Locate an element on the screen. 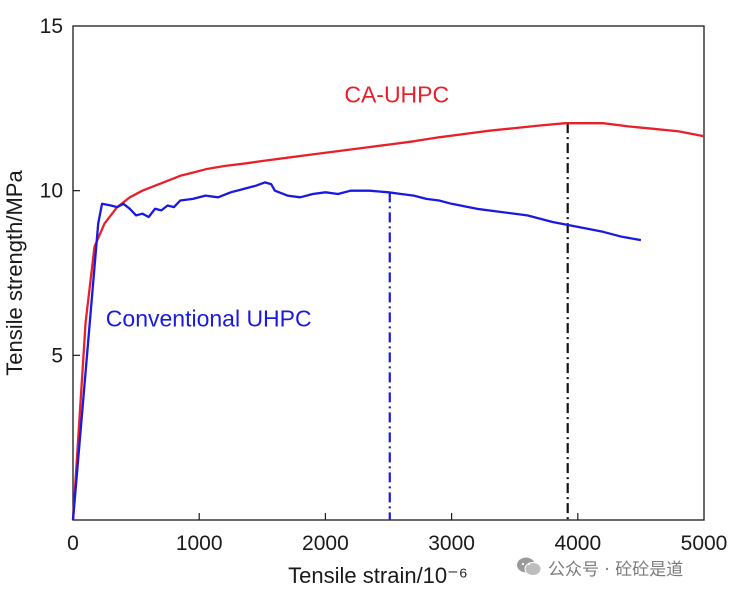  watermark-text: 公众号 · 砼砼是道 is located at coordinates (616, 569).